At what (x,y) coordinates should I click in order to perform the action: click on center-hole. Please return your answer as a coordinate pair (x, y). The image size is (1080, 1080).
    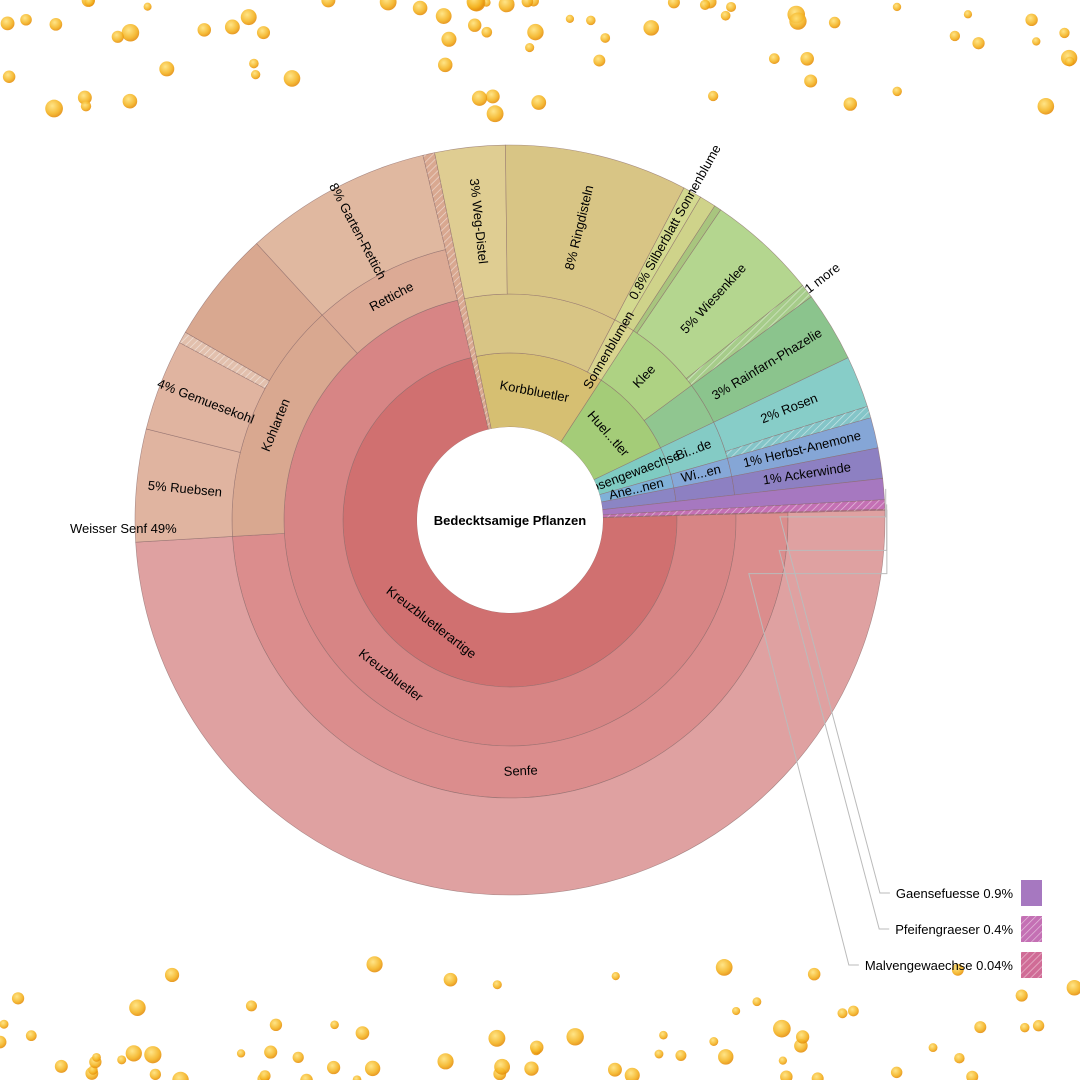
    Looking at the image, I should click on (510, 520).